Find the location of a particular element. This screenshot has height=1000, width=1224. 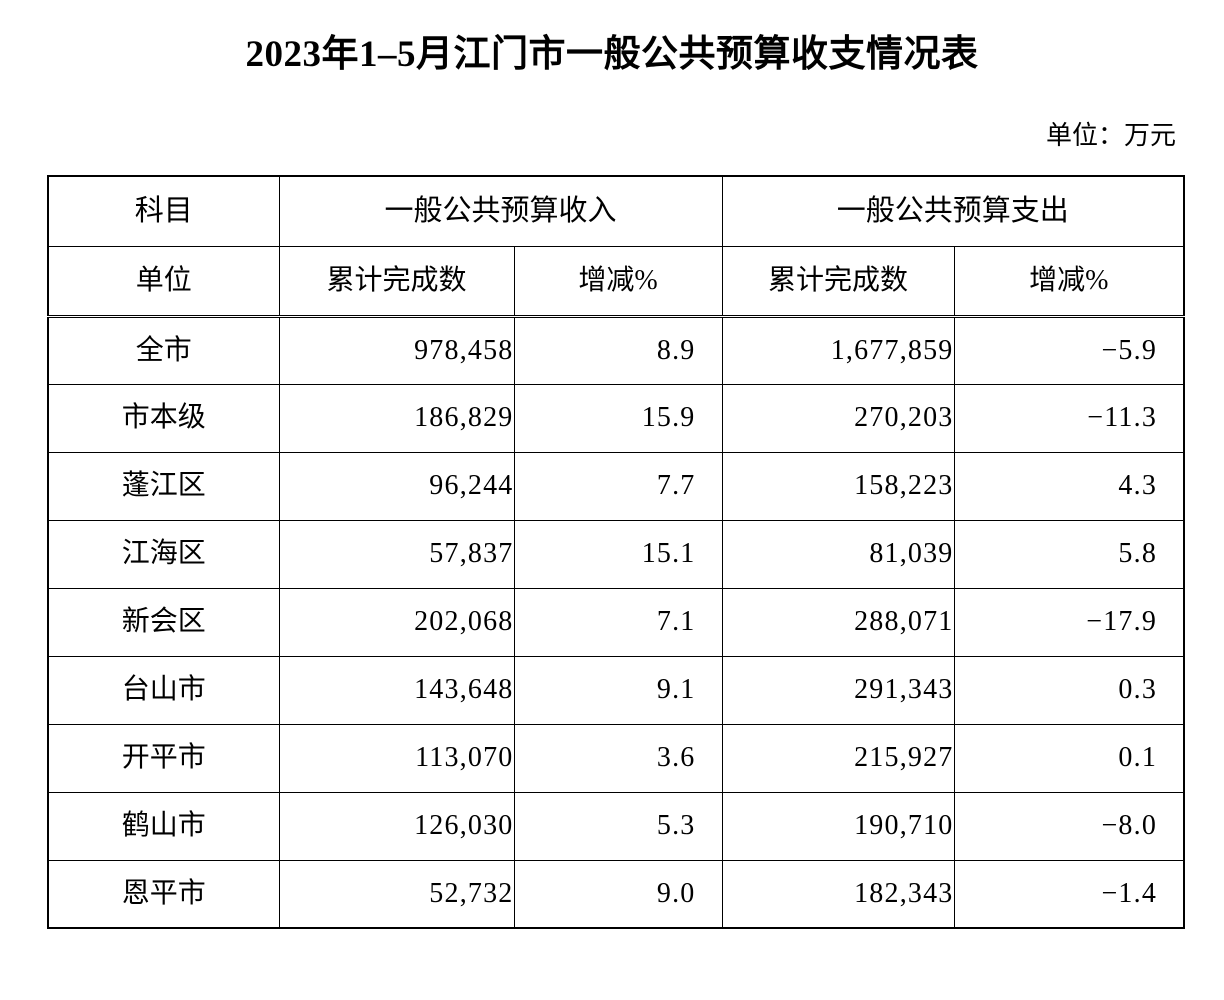

table-row: 台山市 143,648 9.1 291,343 0.3 is located at coordinates (616, 690).